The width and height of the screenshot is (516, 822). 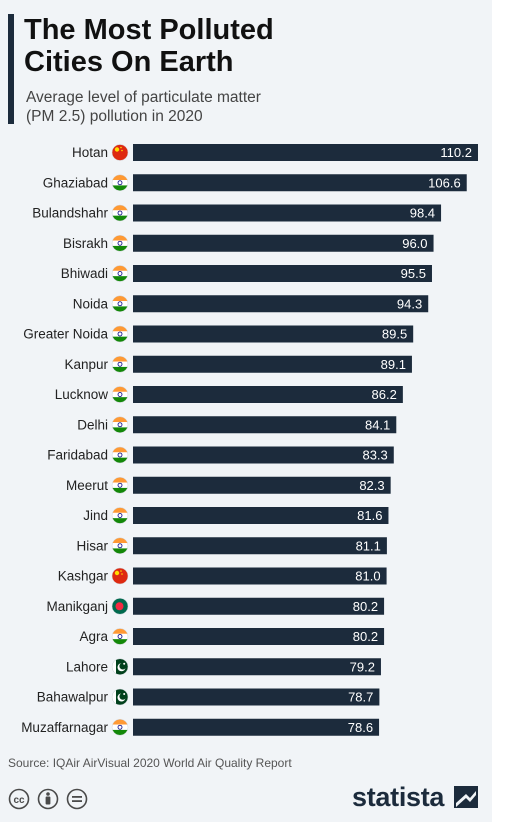 I want to click on attribution-icon, so click(x=48, y=799).